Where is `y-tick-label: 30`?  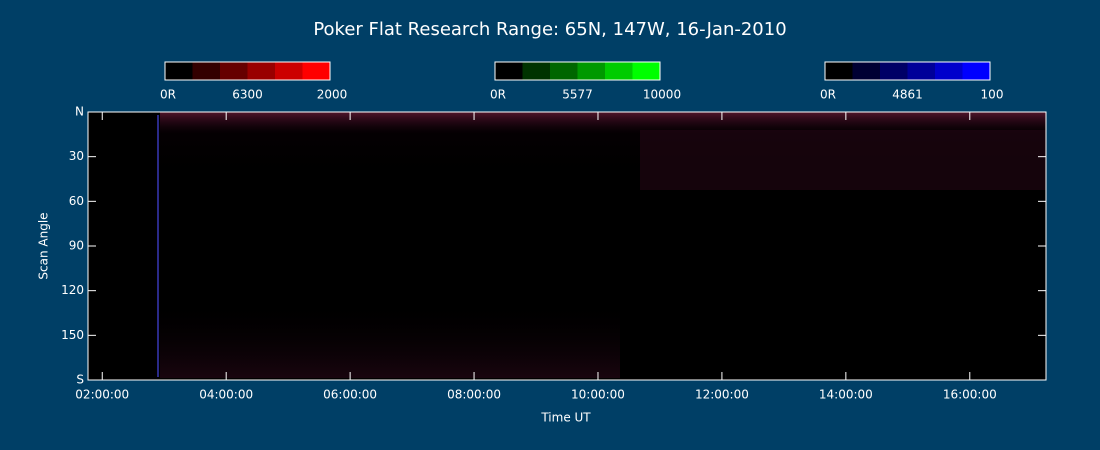 y-tick-label: 30 is located at coordinates (76, 156).